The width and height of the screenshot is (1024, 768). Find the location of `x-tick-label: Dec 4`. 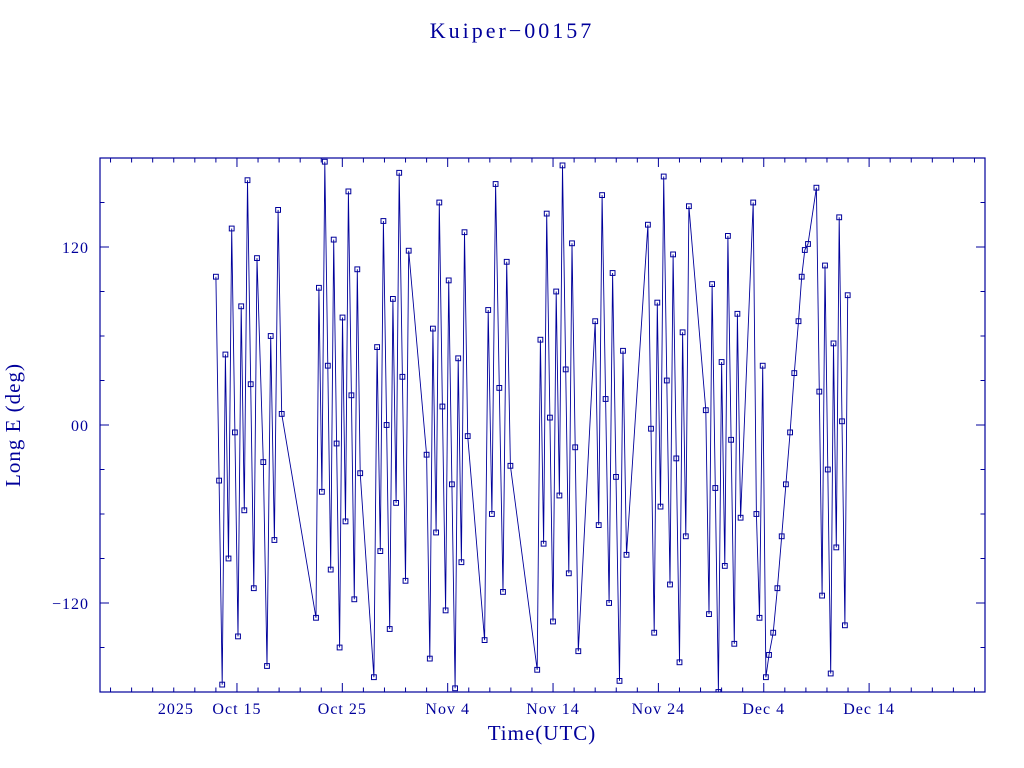

x-tick-label: Dec 4 is located at coordinates (763, 709).